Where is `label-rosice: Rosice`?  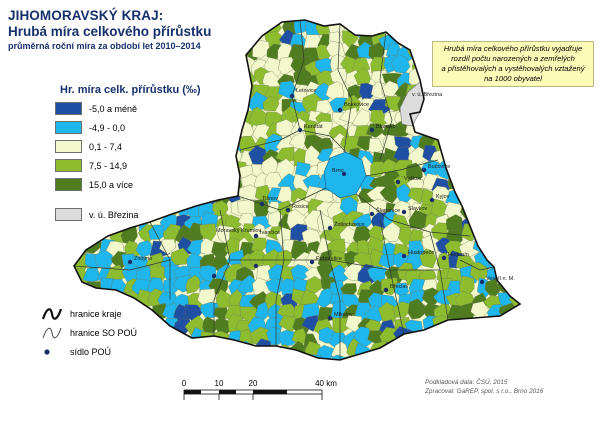 label-rosice: Rosice is located at coordinates (300, 207).